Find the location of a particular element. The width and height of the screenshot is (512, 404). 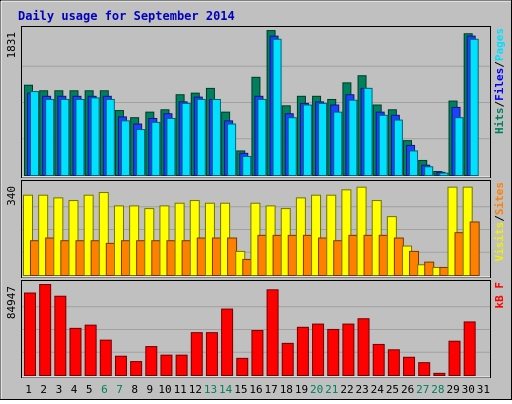

x-tick-label-day-29: 29 is located at coordinates (452, 389).